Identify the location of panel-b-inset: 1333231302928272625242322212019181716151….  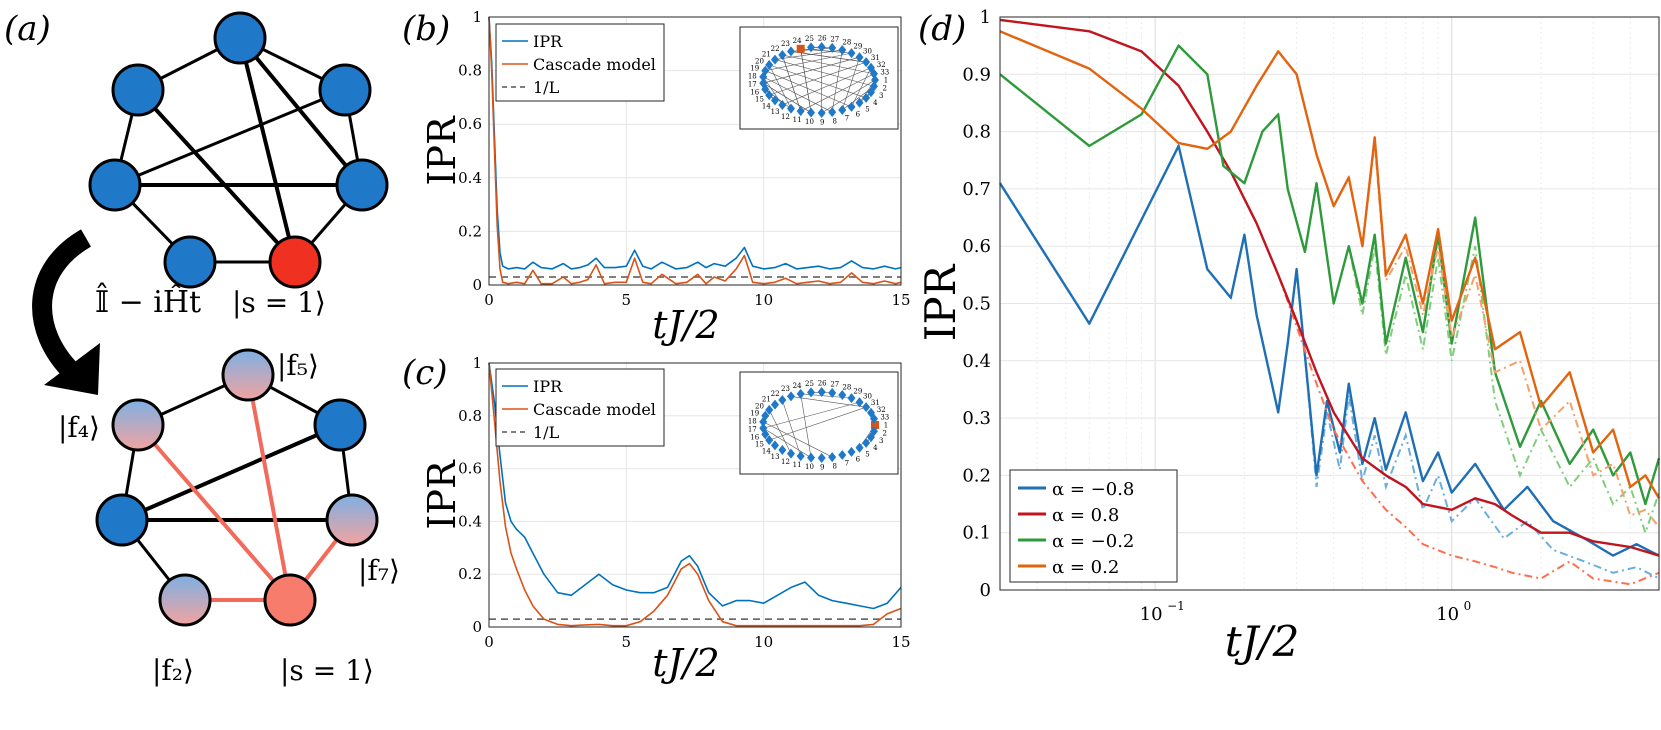
(819, 78).